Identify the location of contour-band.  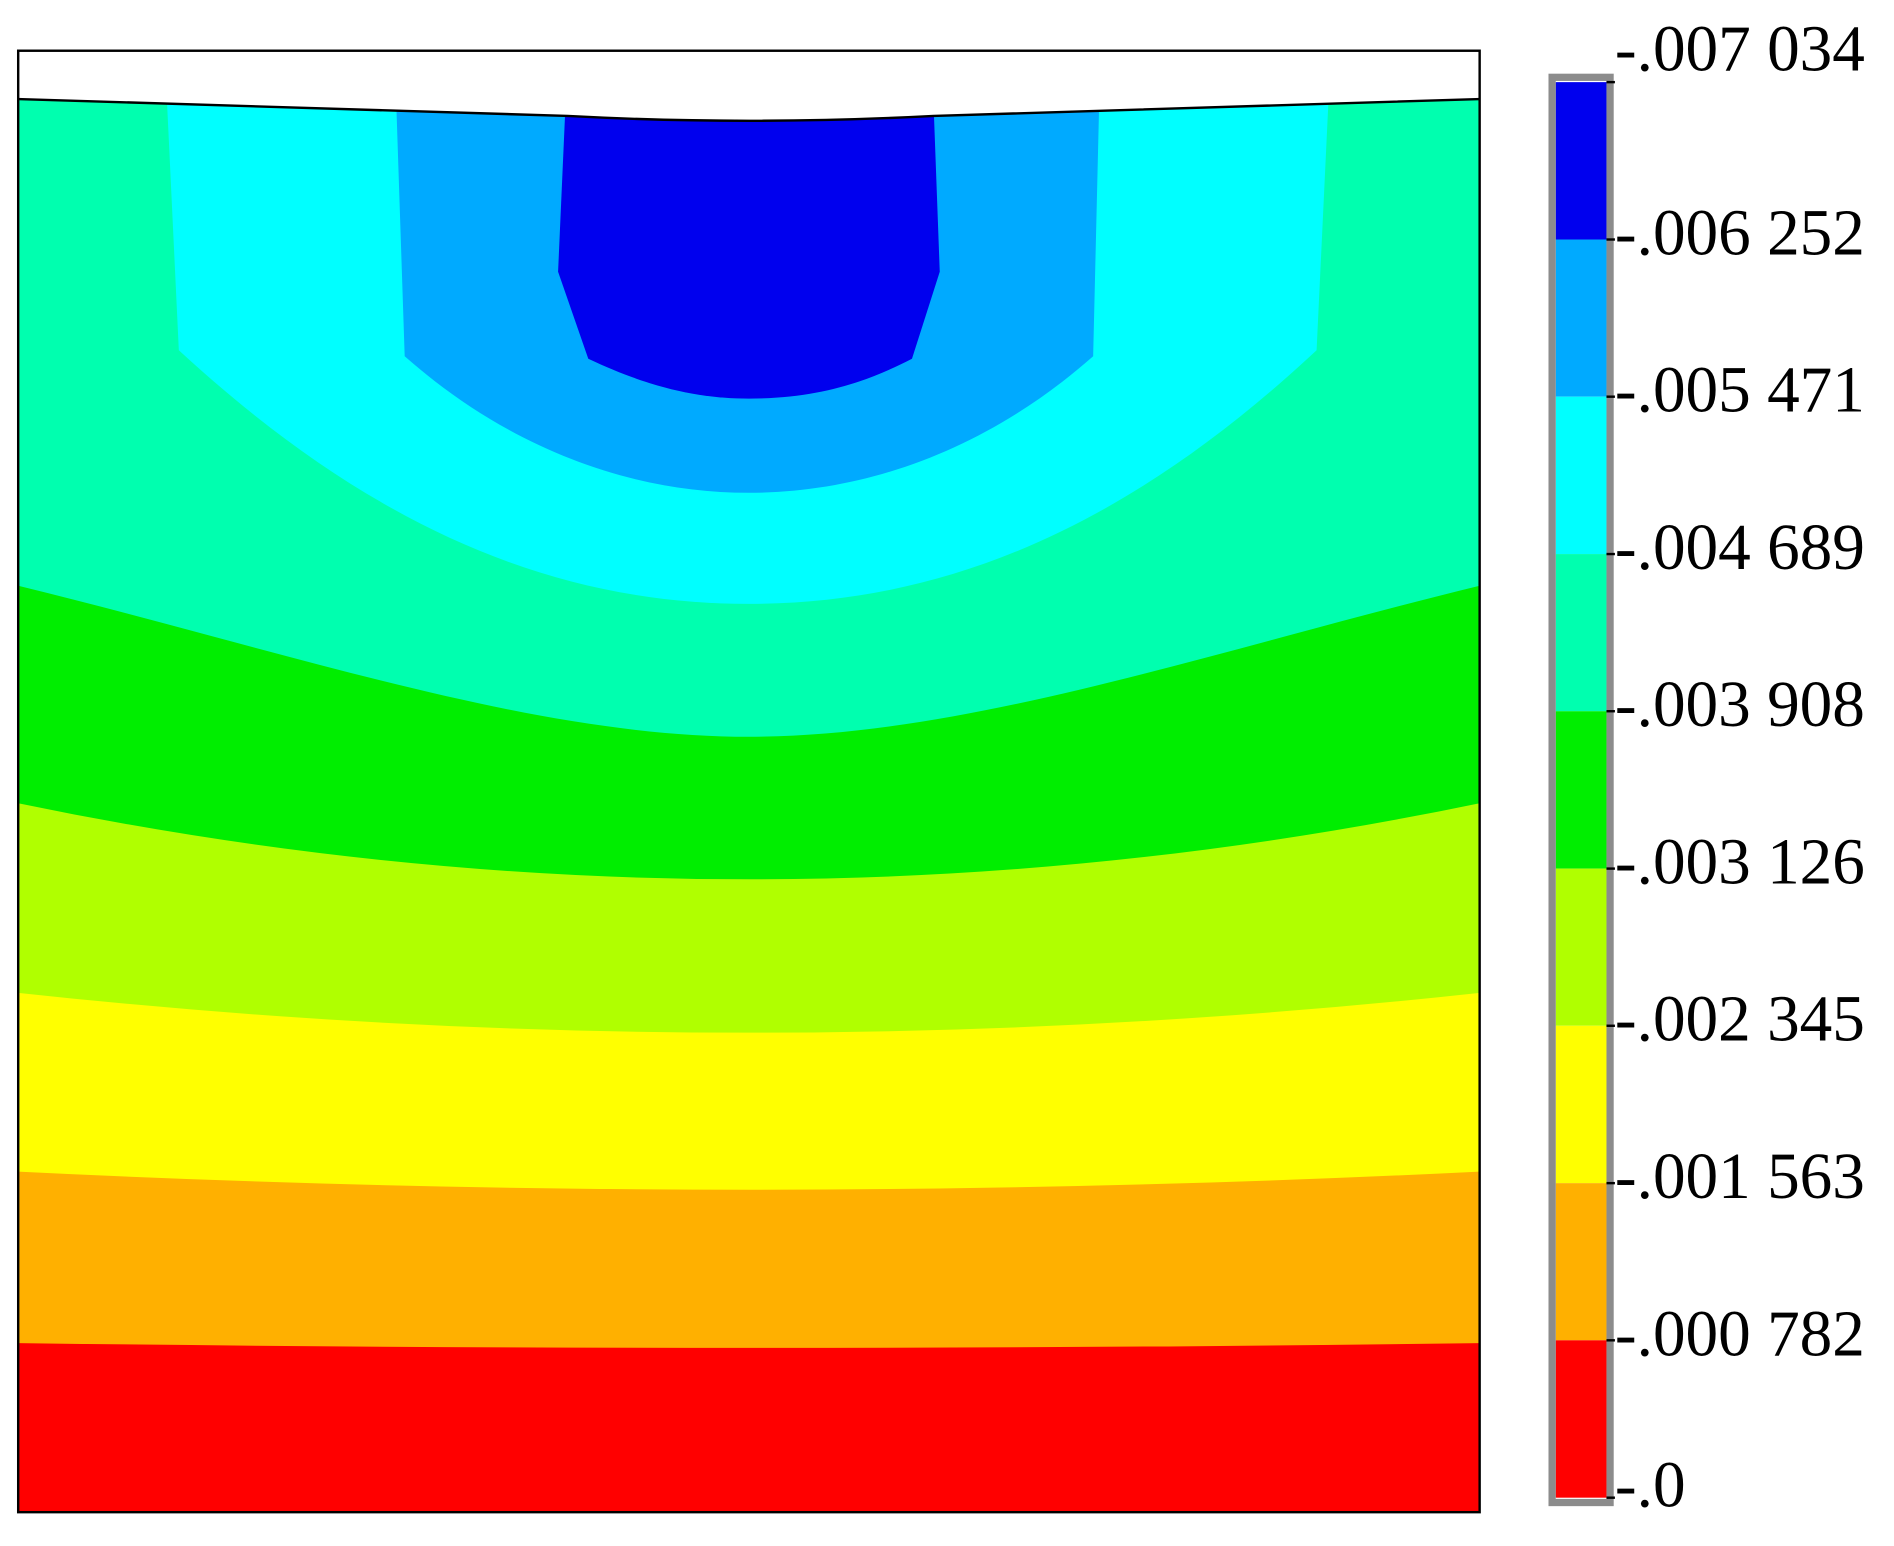
(749, 253).